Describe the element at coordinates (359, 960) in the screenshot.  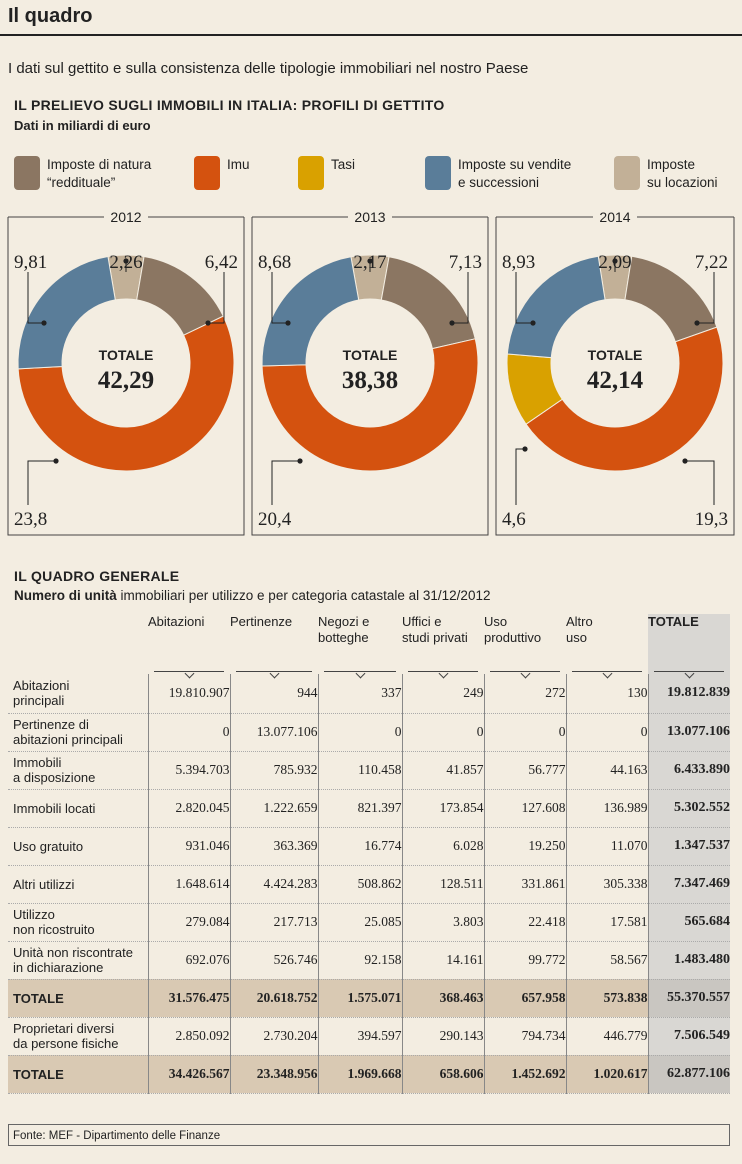
I see `table-cell: 92.158` at that location.